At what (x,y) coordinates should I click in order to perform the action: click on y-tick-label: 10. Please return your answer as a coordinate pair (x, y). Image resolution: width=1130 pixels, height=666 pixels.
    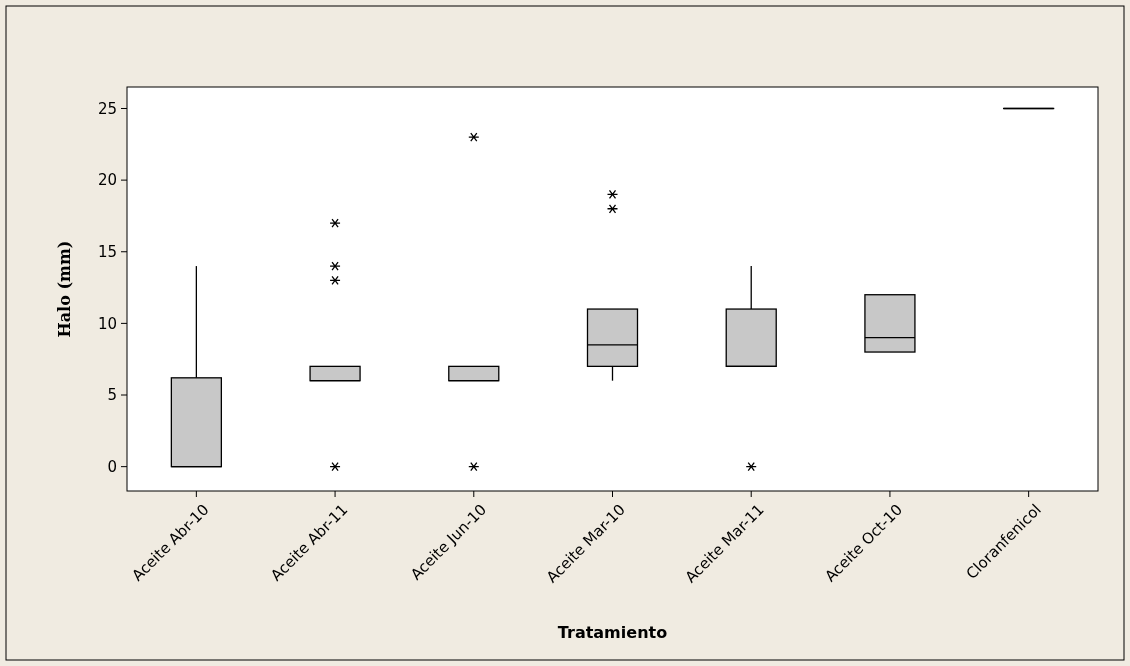
    Looking at the image, I should click on (107, 323).